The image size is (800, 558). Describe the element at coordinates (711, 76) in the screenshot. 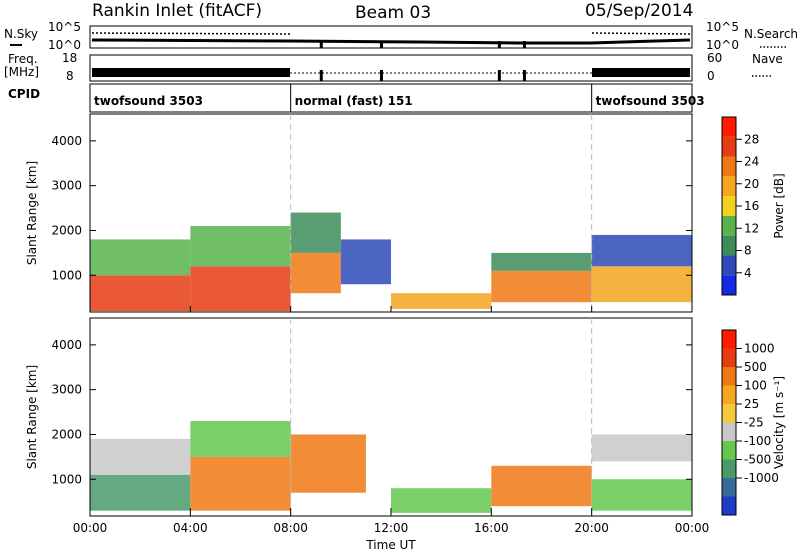

I see `nave-tick-bottom: 0` at that location.